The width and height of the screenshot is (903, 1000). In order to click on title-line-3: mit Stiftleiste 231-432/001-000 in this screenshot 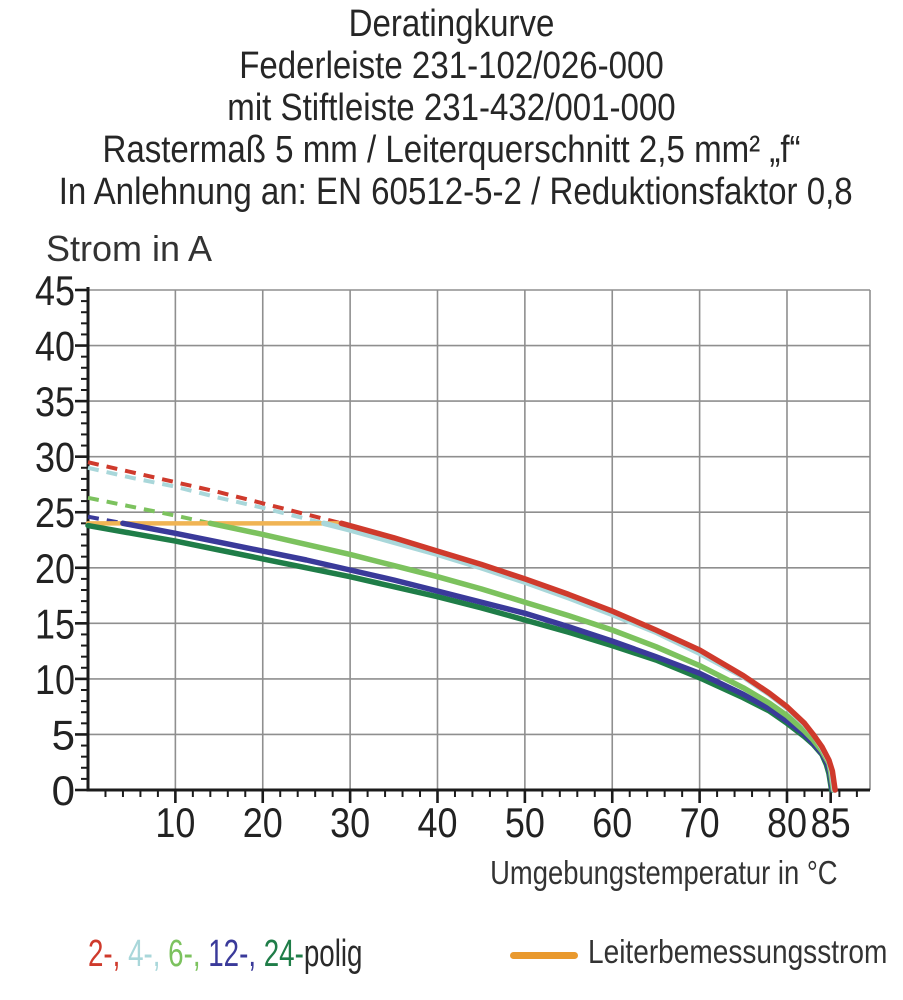, I will do `click(451, 108)`.